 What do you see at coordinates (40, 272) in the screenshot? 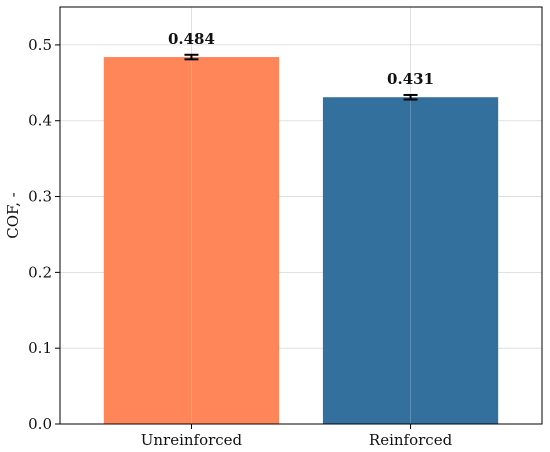
I see `y-tick-label: 0.2` at bounding box center [40, 272].